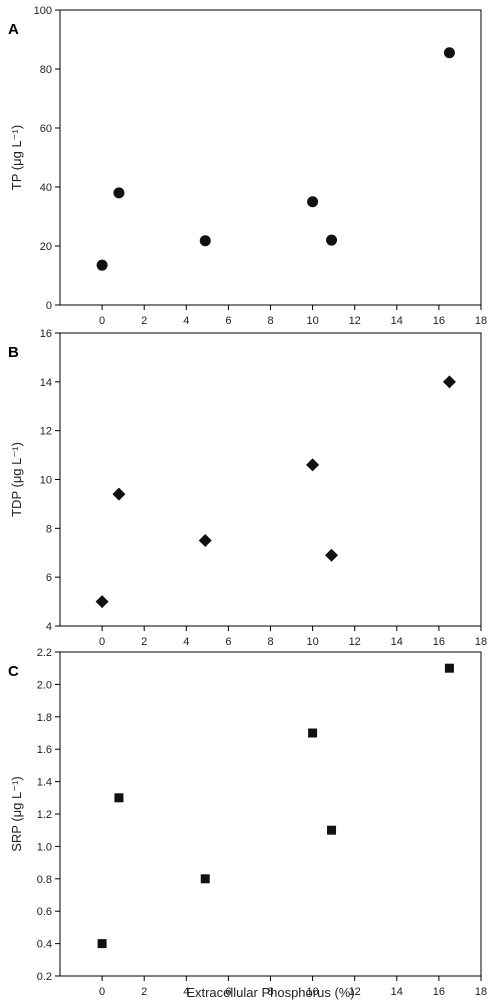 Image resolution: width=490 pixels, height=1002 pixels. What do you see at coordinates (13, 29) in the screenshot?
I see `panel-letter: A` at bounding box center [13, 29].